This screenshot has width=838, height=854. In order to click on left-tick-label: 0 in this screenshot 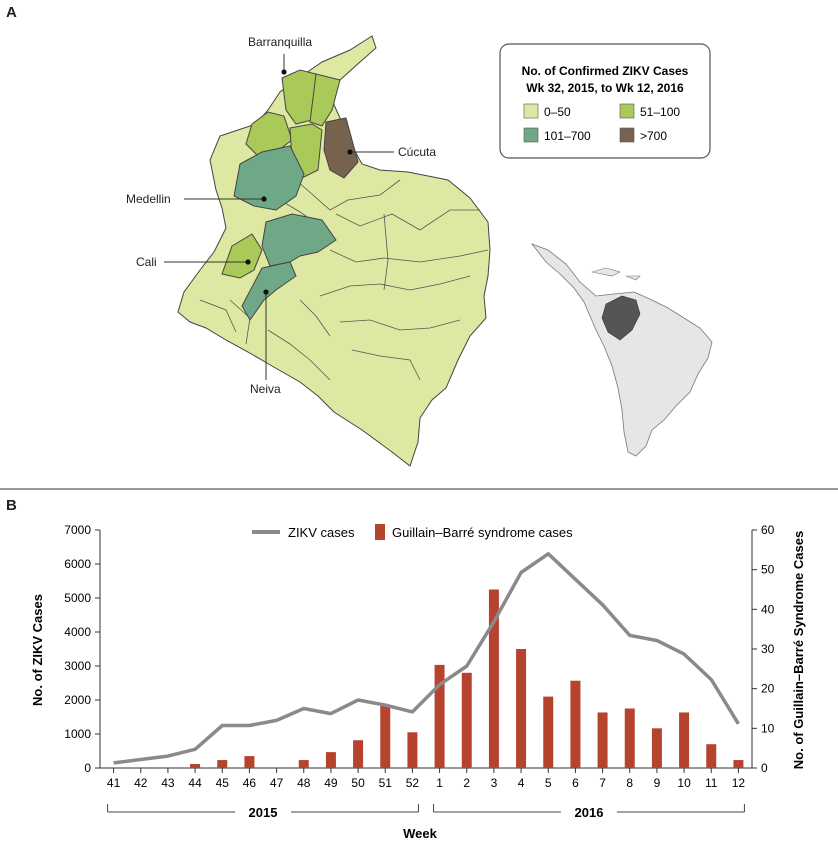, I will do `click(87, 768)`.